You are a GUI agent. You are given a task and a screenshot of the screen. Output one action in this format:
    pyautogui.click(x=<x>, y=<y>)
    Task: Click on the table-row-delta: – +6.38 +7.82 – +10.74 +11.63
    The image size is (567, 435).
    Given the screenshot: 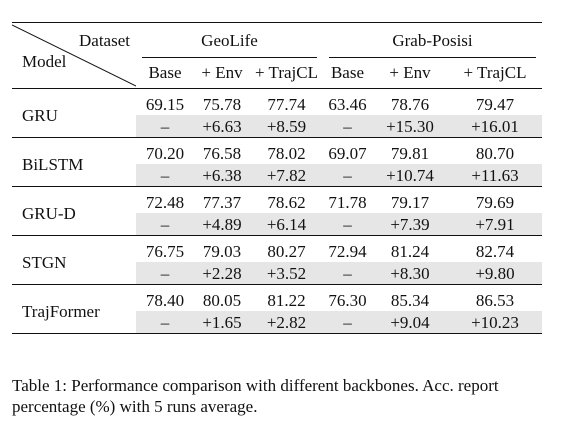 What is the action you would take?
    pyautogui.click(x=277, y=175)
    